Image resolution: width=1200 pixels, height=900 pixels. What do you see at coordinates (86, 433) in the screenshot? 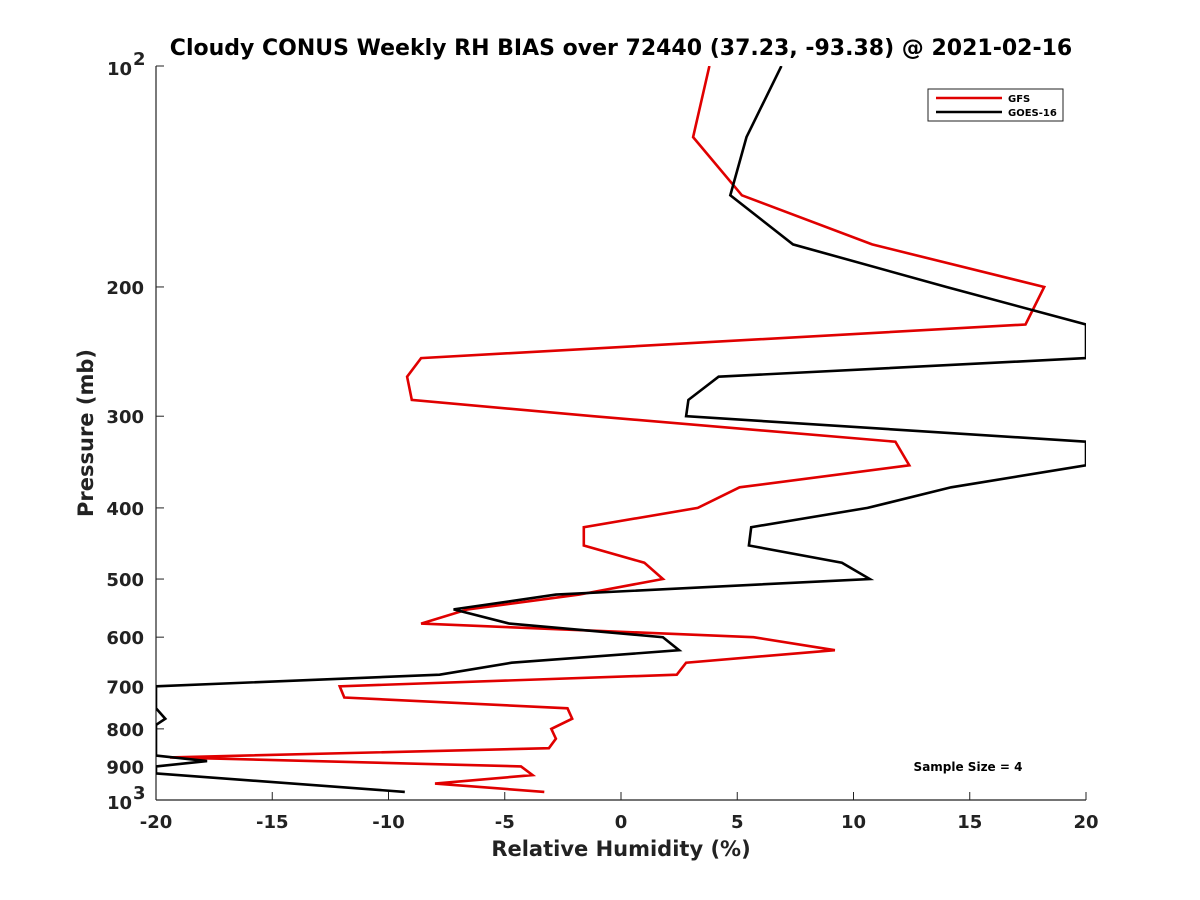
I see `y-axis-label: Pressure (mb)` at bounding box center [86, 433].